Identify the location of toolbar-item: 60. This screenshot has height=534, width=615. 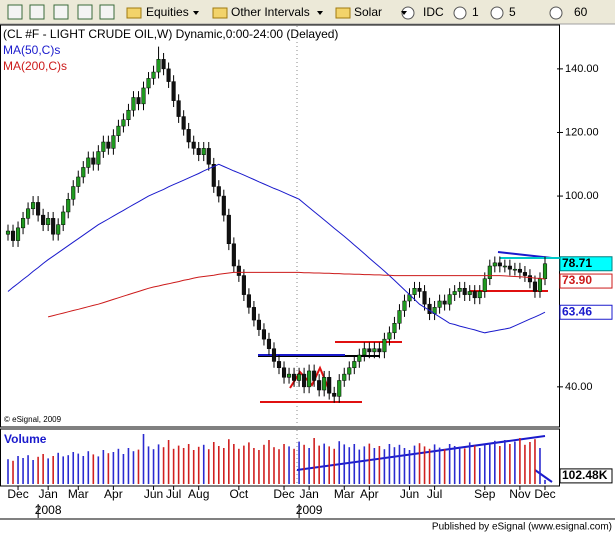
(581, 12).